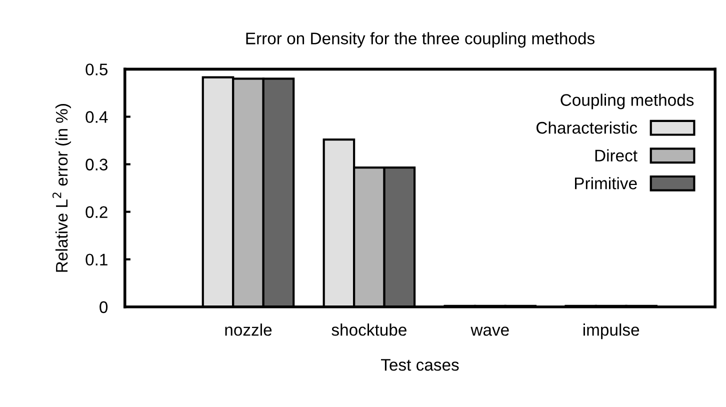 The image size is (726, 407). Describe the element at coordinates (627, 102) in the screenshot. I see `legend-title: Coupling methods` at that location.